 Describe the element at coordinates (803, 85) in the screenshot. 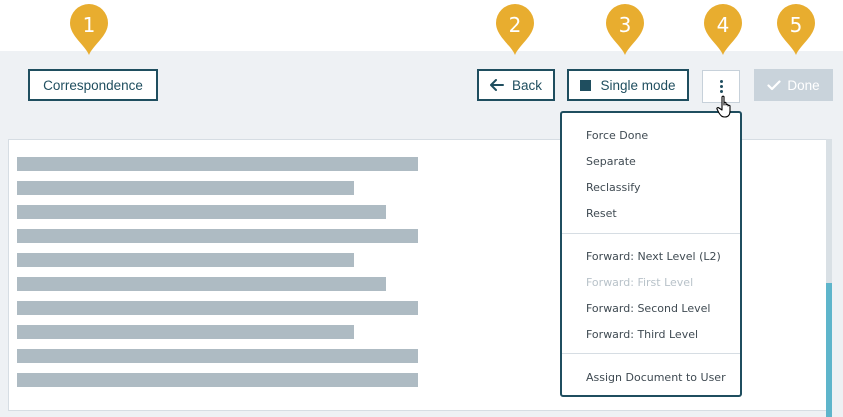

I see `done-label: Done` at that location.